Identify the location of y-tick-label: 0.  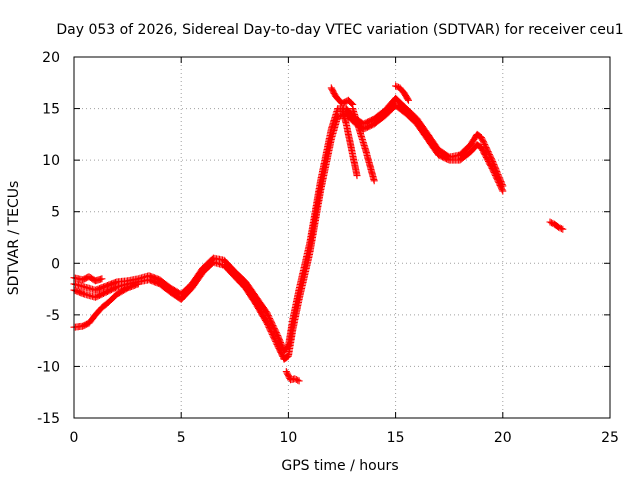
(55, 264).